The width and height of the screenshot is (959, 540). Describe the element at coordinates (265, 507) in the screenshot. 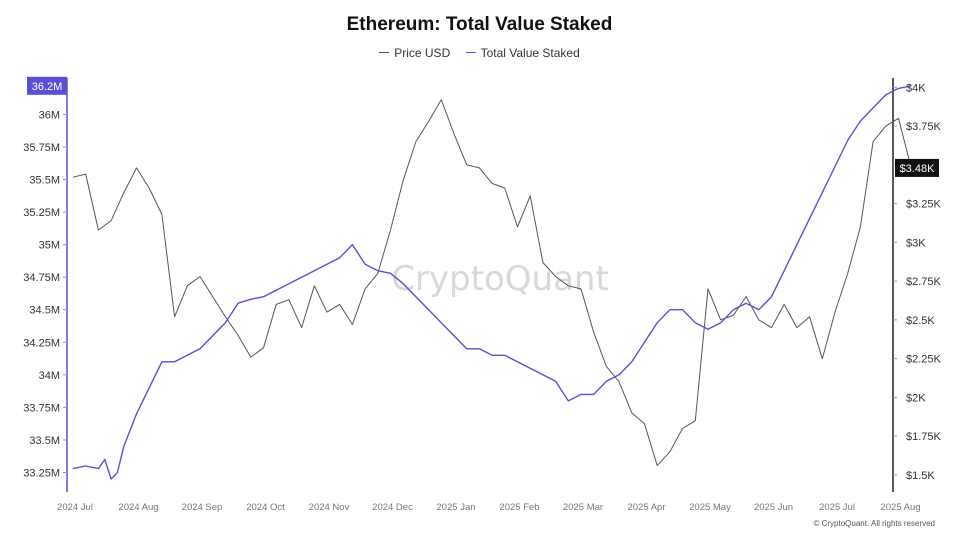

I see `x-tick-label: 2024 Oct` at that location.